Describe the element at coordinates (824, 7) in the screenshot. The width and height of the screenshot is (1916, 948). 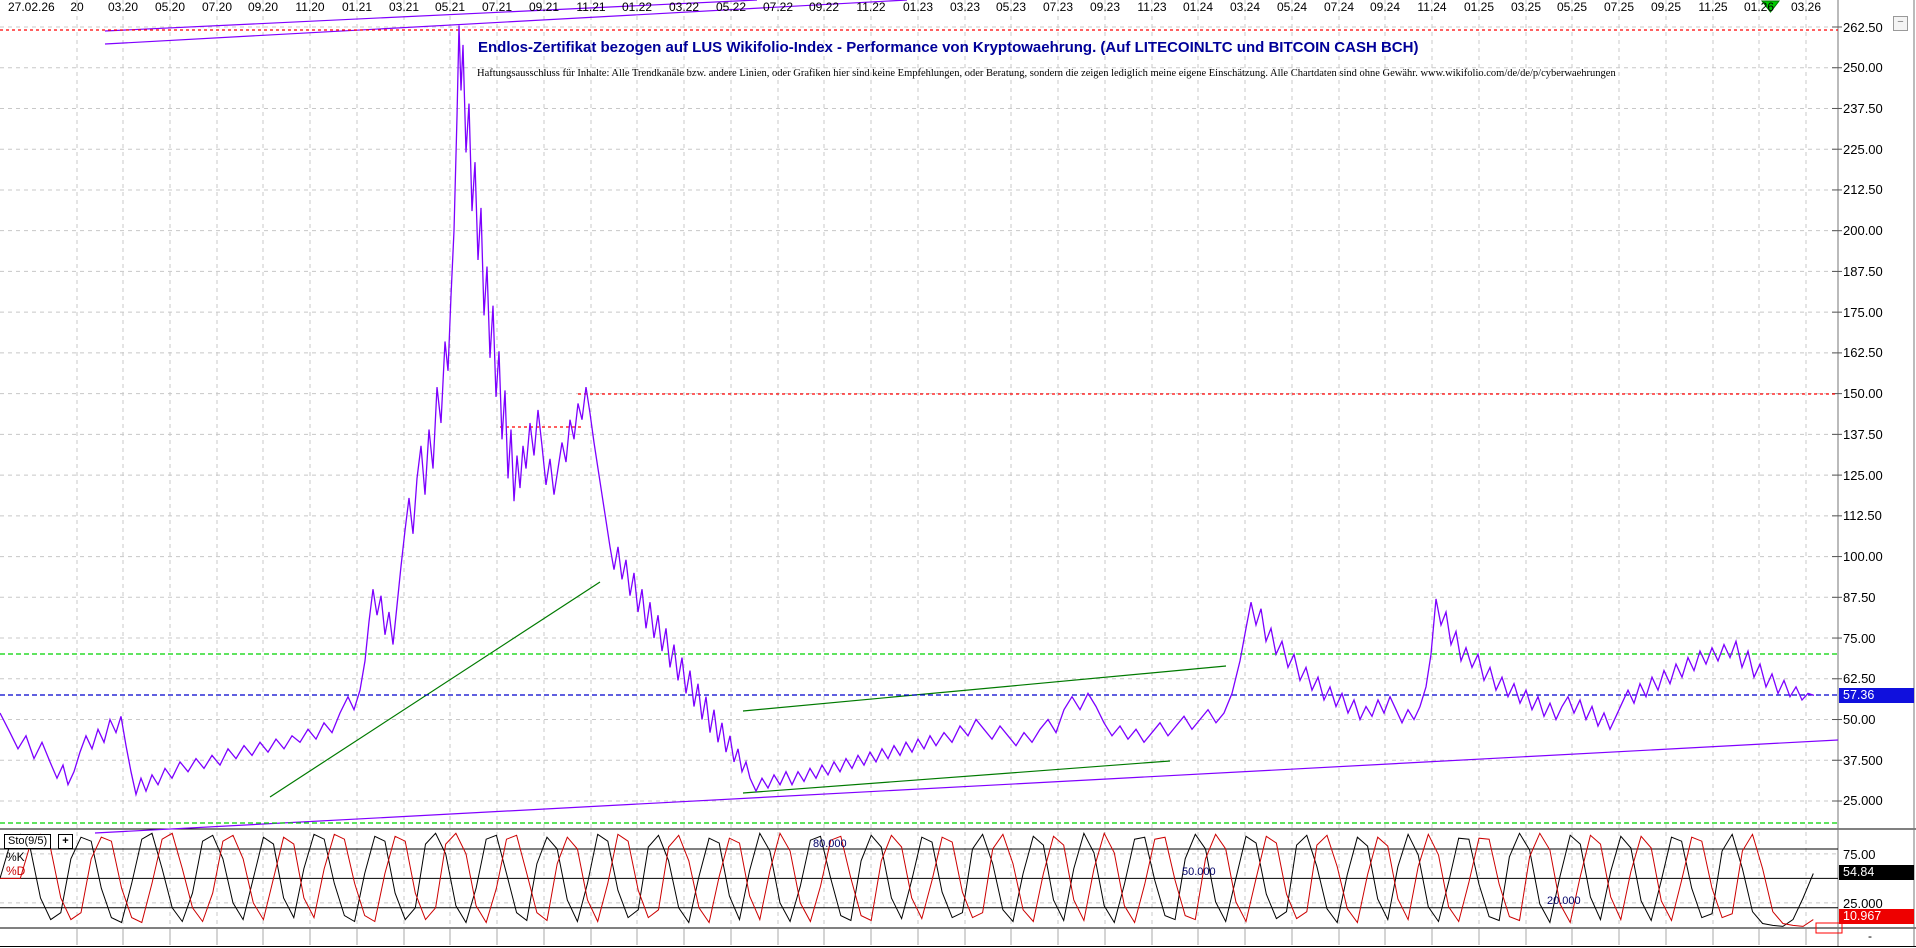
I see `x-axis-label: 09.22` at that location.